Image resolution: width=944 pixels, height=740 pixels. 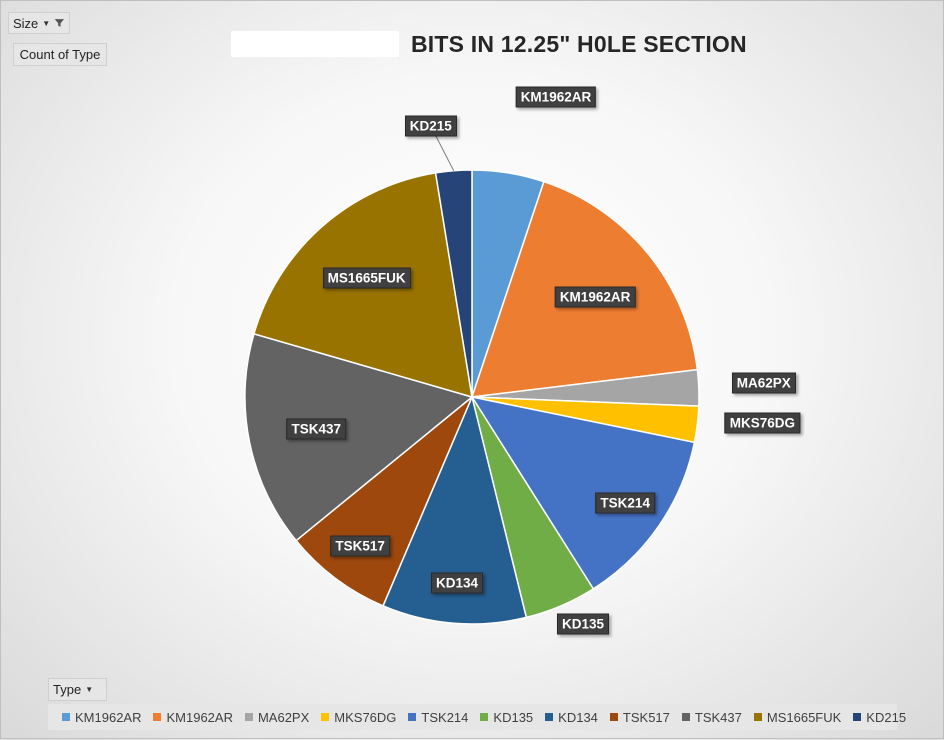 I want to click on legend-label: MA62PX, so click(x=283, y=717).